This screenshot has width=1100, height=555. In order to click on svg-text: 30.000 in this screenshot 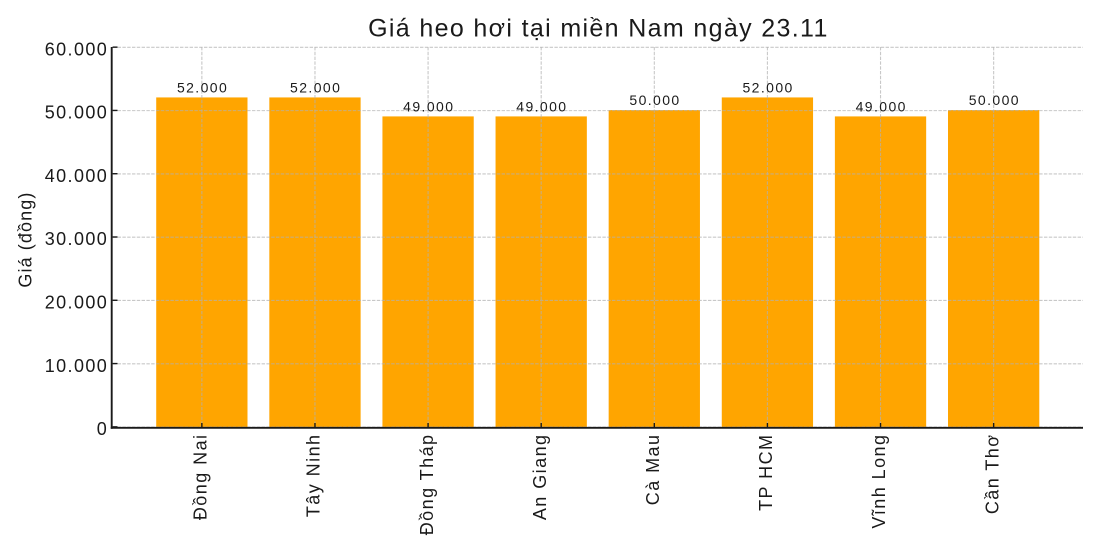, I will do `click(76, 239)`.